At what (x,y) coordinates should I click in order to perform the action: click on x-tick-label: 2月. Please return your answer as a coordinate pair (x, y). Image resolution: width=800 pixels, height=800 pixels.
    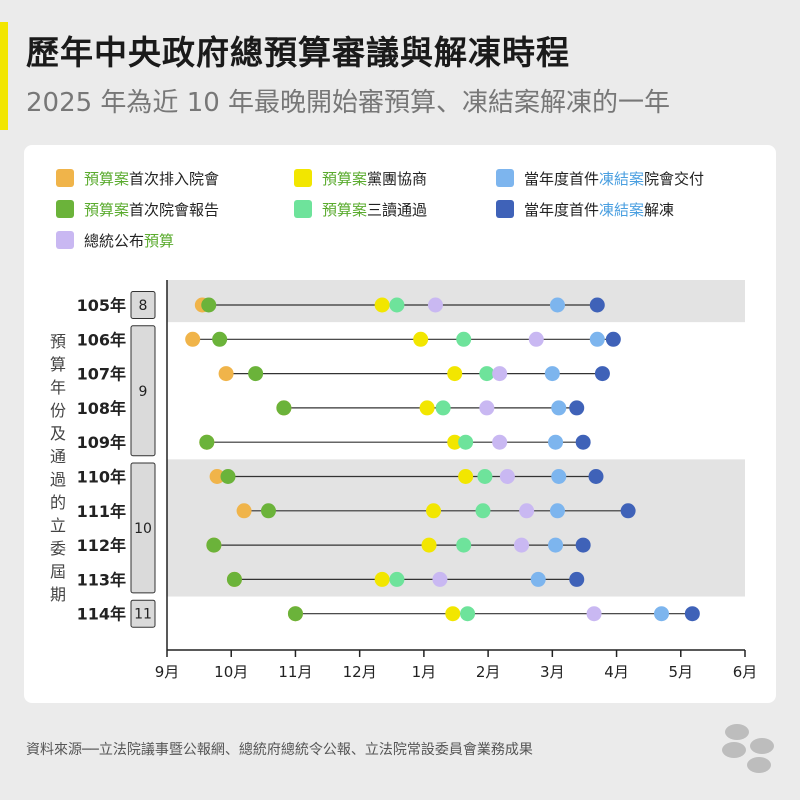
    Looking at the image, I should click on (488, 672).